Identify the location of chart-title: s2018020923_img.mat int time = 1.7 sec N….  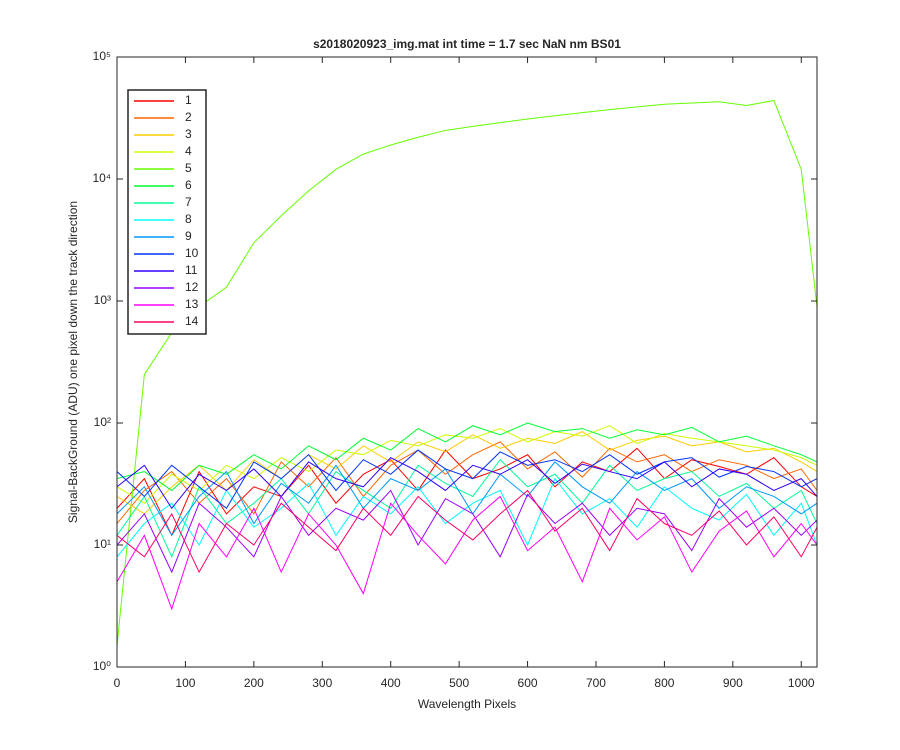
(467, 44).